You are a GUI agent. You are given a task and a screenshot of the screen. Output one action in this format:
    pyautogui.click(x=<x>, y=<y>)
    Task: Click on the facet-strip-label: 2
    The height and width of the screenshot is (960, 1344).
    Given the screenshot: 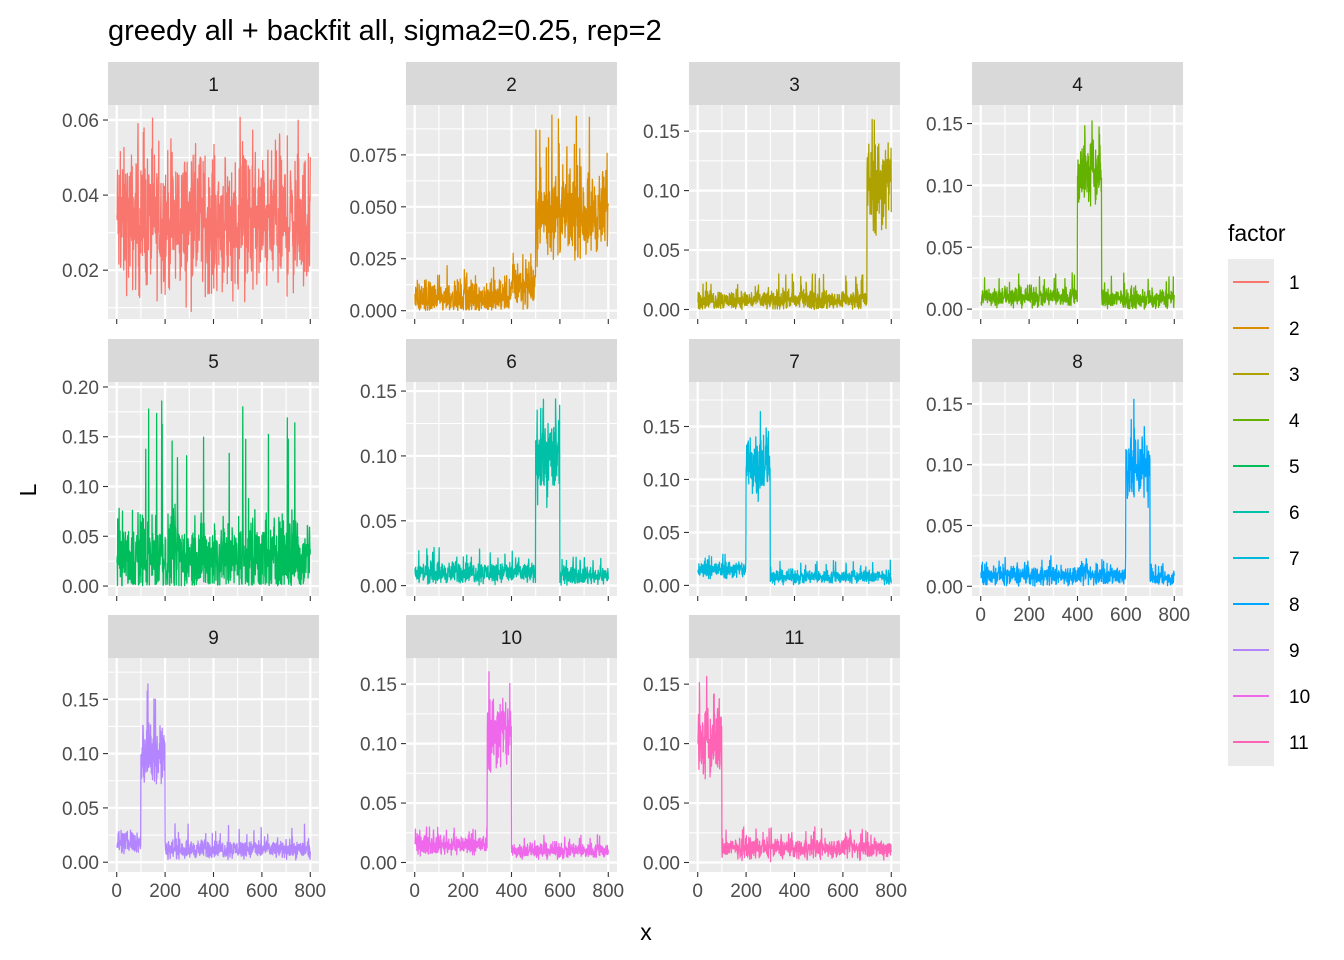 What is the action you would take?
    pyautogui.click(x=511, y=85)
    